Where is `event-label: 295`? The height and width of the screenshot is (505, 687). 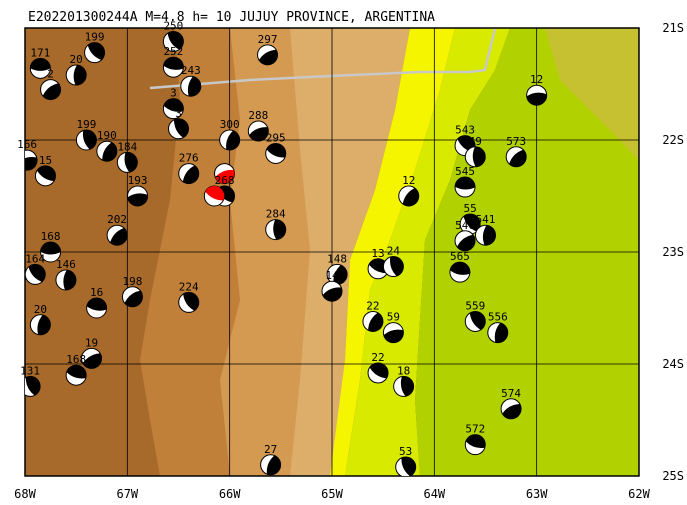 event-label: 295 is located at coordinates (276, 137).